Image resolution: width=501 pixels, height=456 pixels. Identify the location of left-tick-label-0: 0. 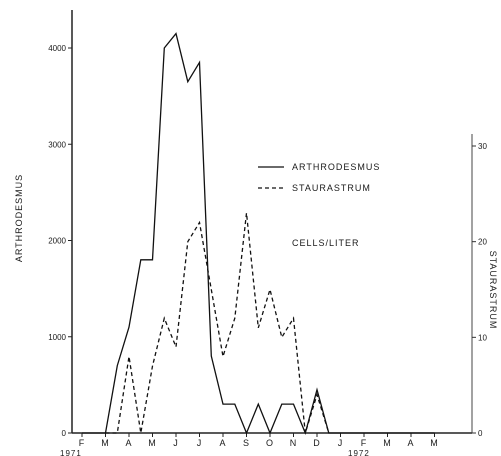
(64, 433).